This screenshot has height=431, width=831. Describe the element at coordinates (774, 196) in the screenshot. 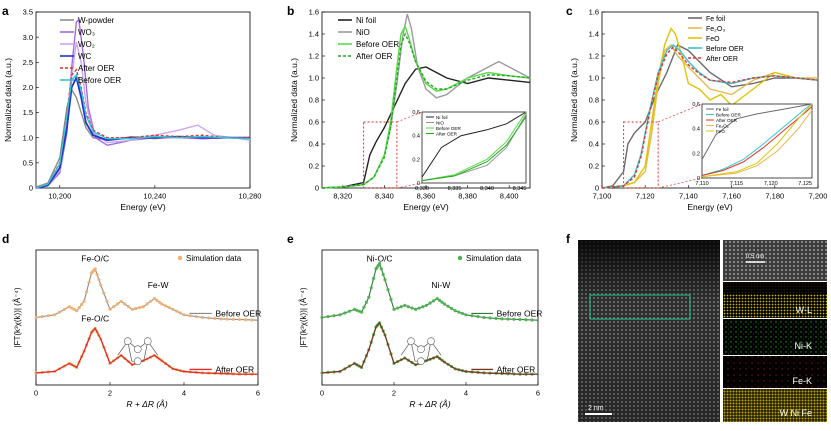

I see `x-tick-label: 7,180` at that location.